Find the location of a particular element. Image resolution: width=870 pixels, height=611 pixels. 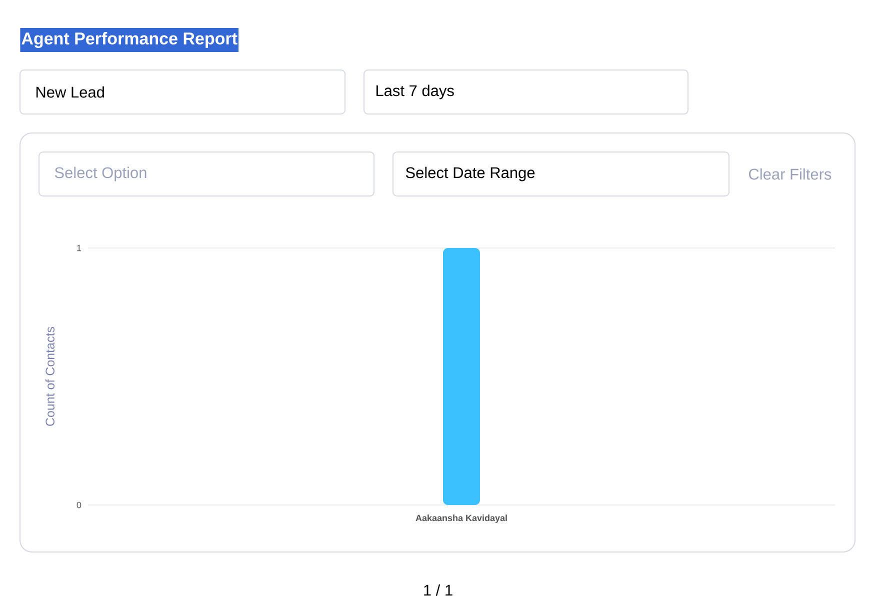

text: Select Option is located at coordinates (100, 174).